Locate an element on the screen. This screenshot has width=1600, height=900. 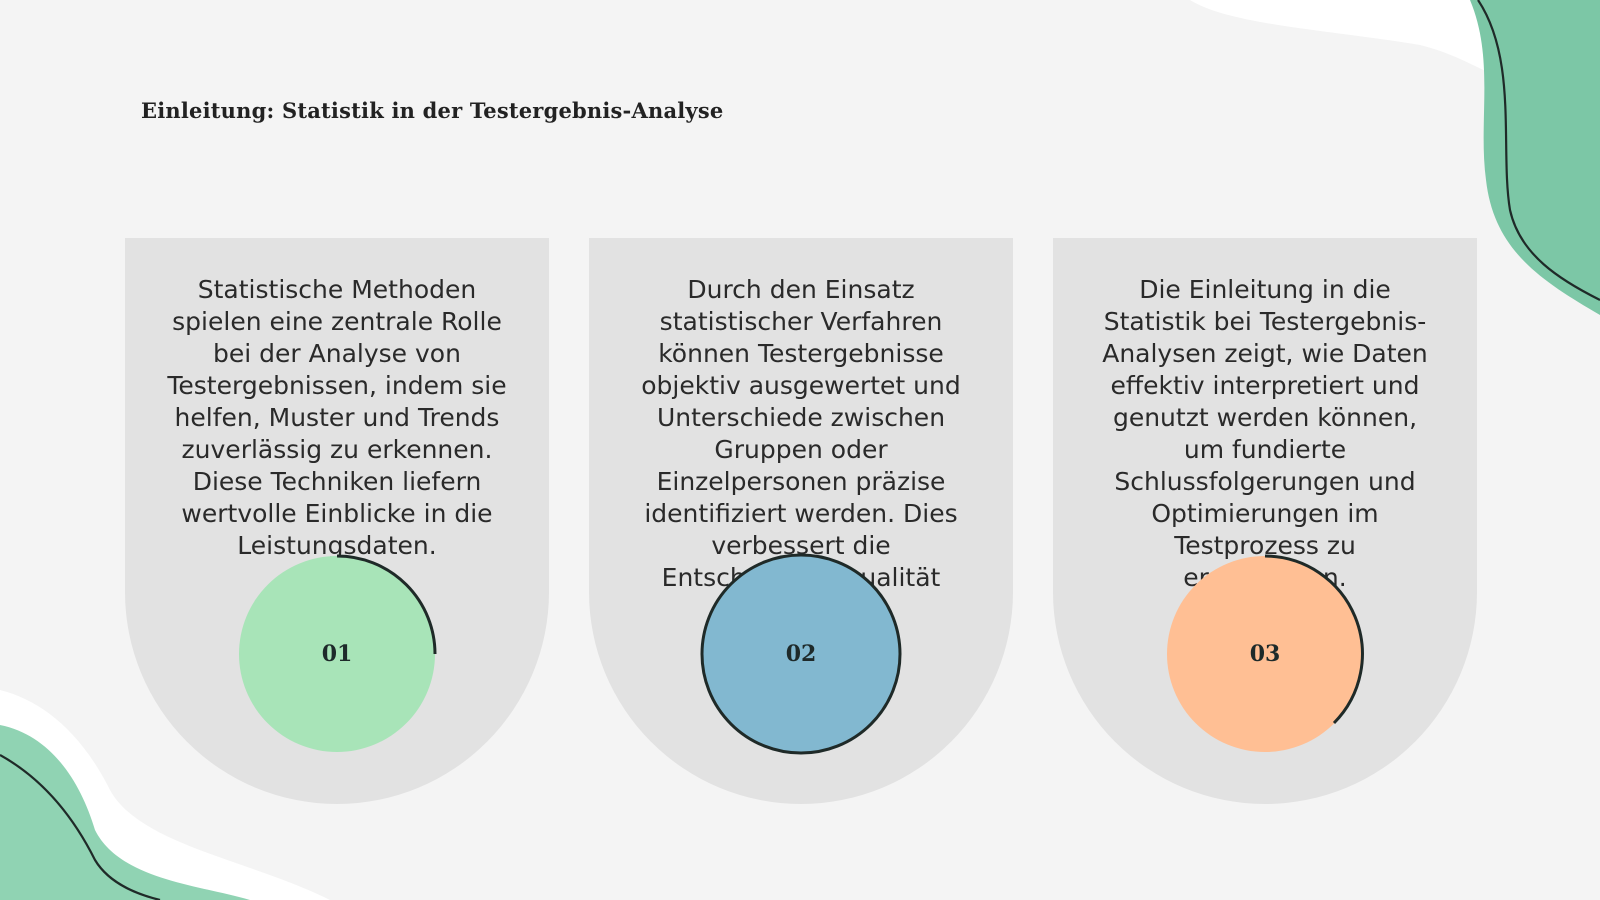
bottom-left-green-blob is located at coordinates (125, 812).